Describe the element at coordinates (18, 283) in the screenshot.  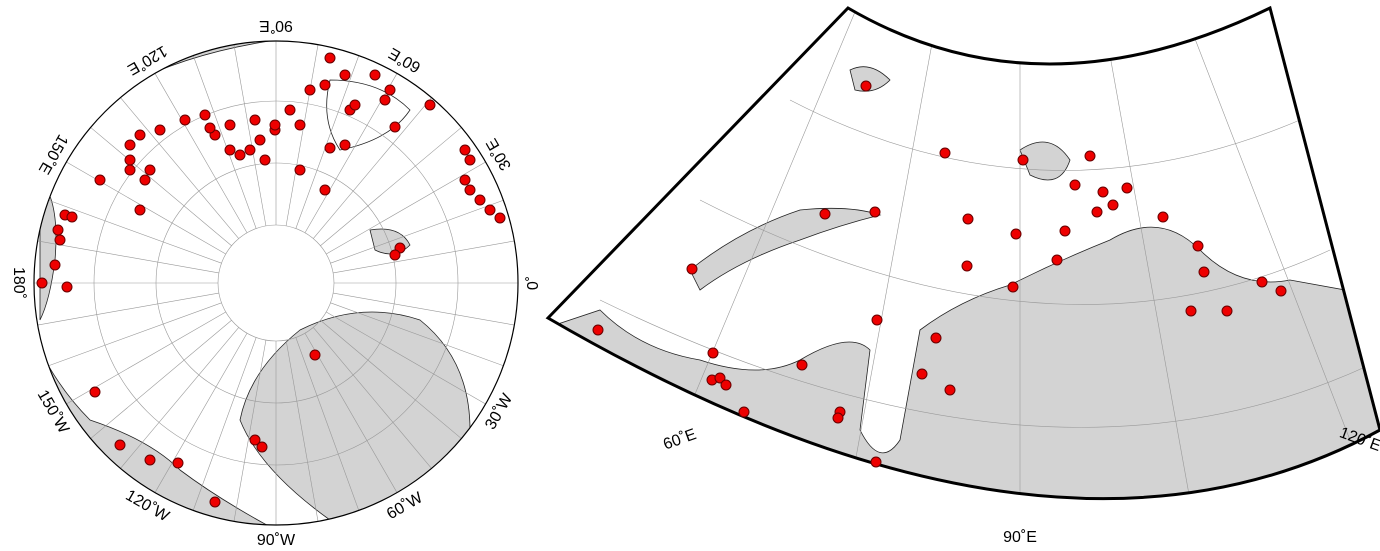
I see `longitude-label: 180˚` at that location.